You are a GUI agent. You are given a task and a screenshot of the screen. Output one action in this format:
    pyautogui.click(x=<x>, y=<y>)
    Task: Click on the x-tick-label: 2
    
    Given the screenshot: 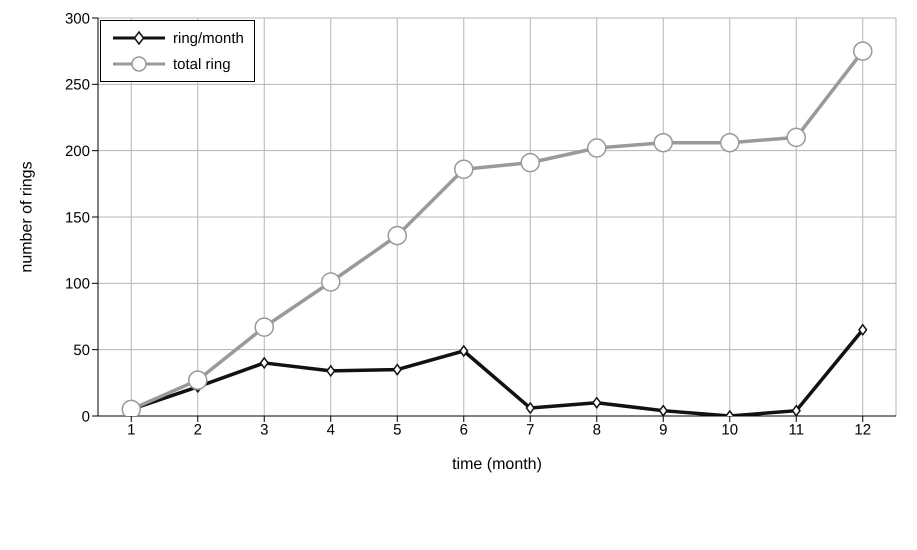 What is the action you would take?
    pyautogui.click(x=198, y=430)
    